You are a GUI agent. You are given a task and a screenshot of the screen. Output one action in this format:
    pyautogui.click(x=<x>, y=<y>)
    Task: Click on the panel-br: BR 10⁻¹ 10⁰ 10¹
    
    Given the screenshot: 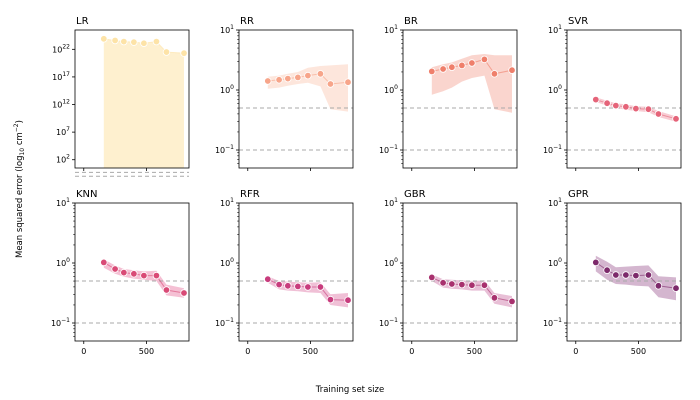 What is the action you would take?
    pyautogui.click(x=448, y=93)
    